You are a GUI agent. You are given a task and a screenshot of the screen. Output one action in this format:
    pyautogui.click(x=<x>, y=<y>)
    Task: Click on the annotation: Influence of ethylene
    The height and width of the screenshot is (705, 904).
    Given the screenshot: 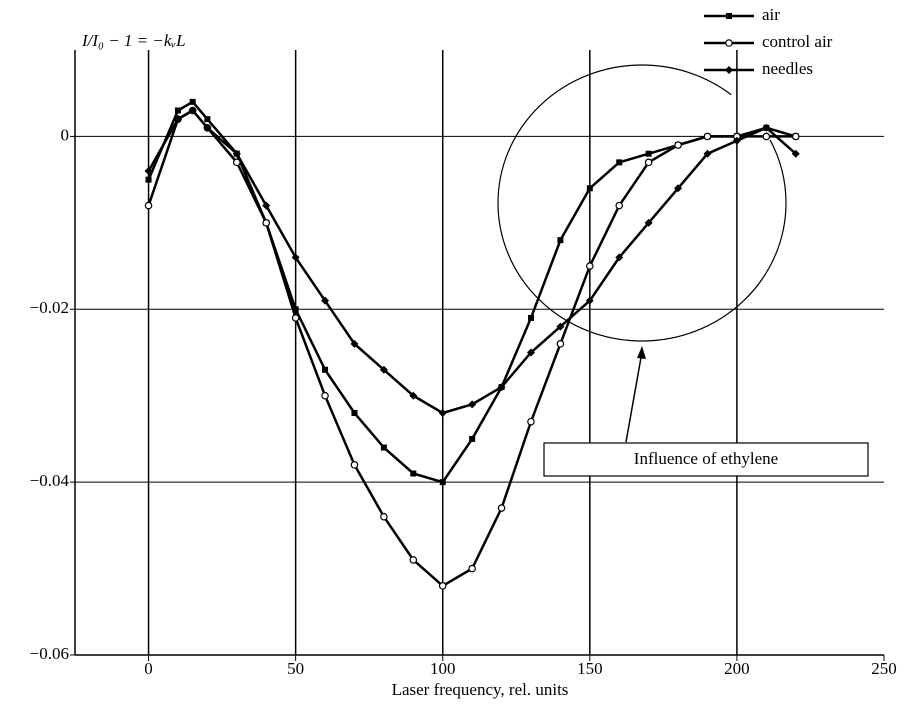 What is the action you would take?
    pyautogui.click(x=706, y=458)
    